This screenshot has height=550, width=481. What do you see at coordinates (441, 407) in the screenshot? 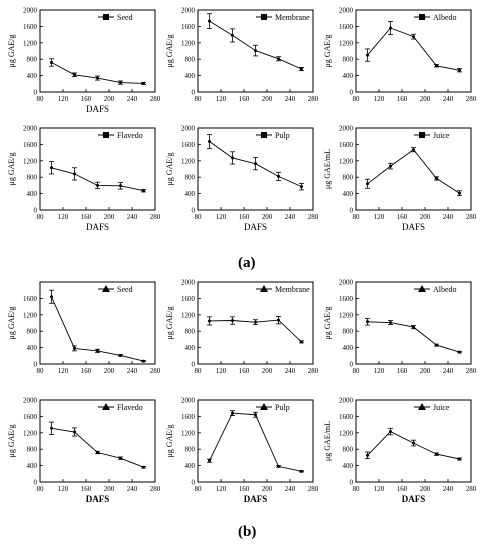
I see `legend-label: Juice` at bounding box center [441, 407].